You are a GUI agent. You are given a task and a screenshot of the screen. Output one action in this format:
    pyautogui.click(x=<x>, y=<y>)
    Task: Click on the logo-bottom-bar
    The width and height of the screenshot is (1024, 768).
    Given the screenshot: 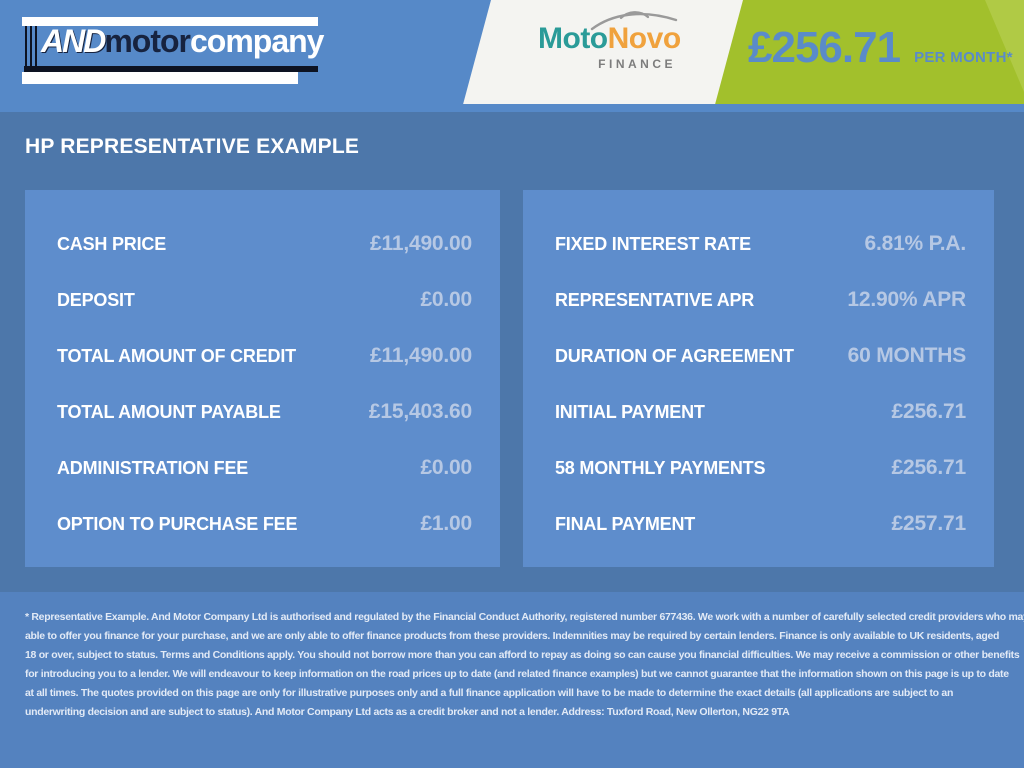 What is the action you would take?
    pyautogui.click(x=160, y=78)
    